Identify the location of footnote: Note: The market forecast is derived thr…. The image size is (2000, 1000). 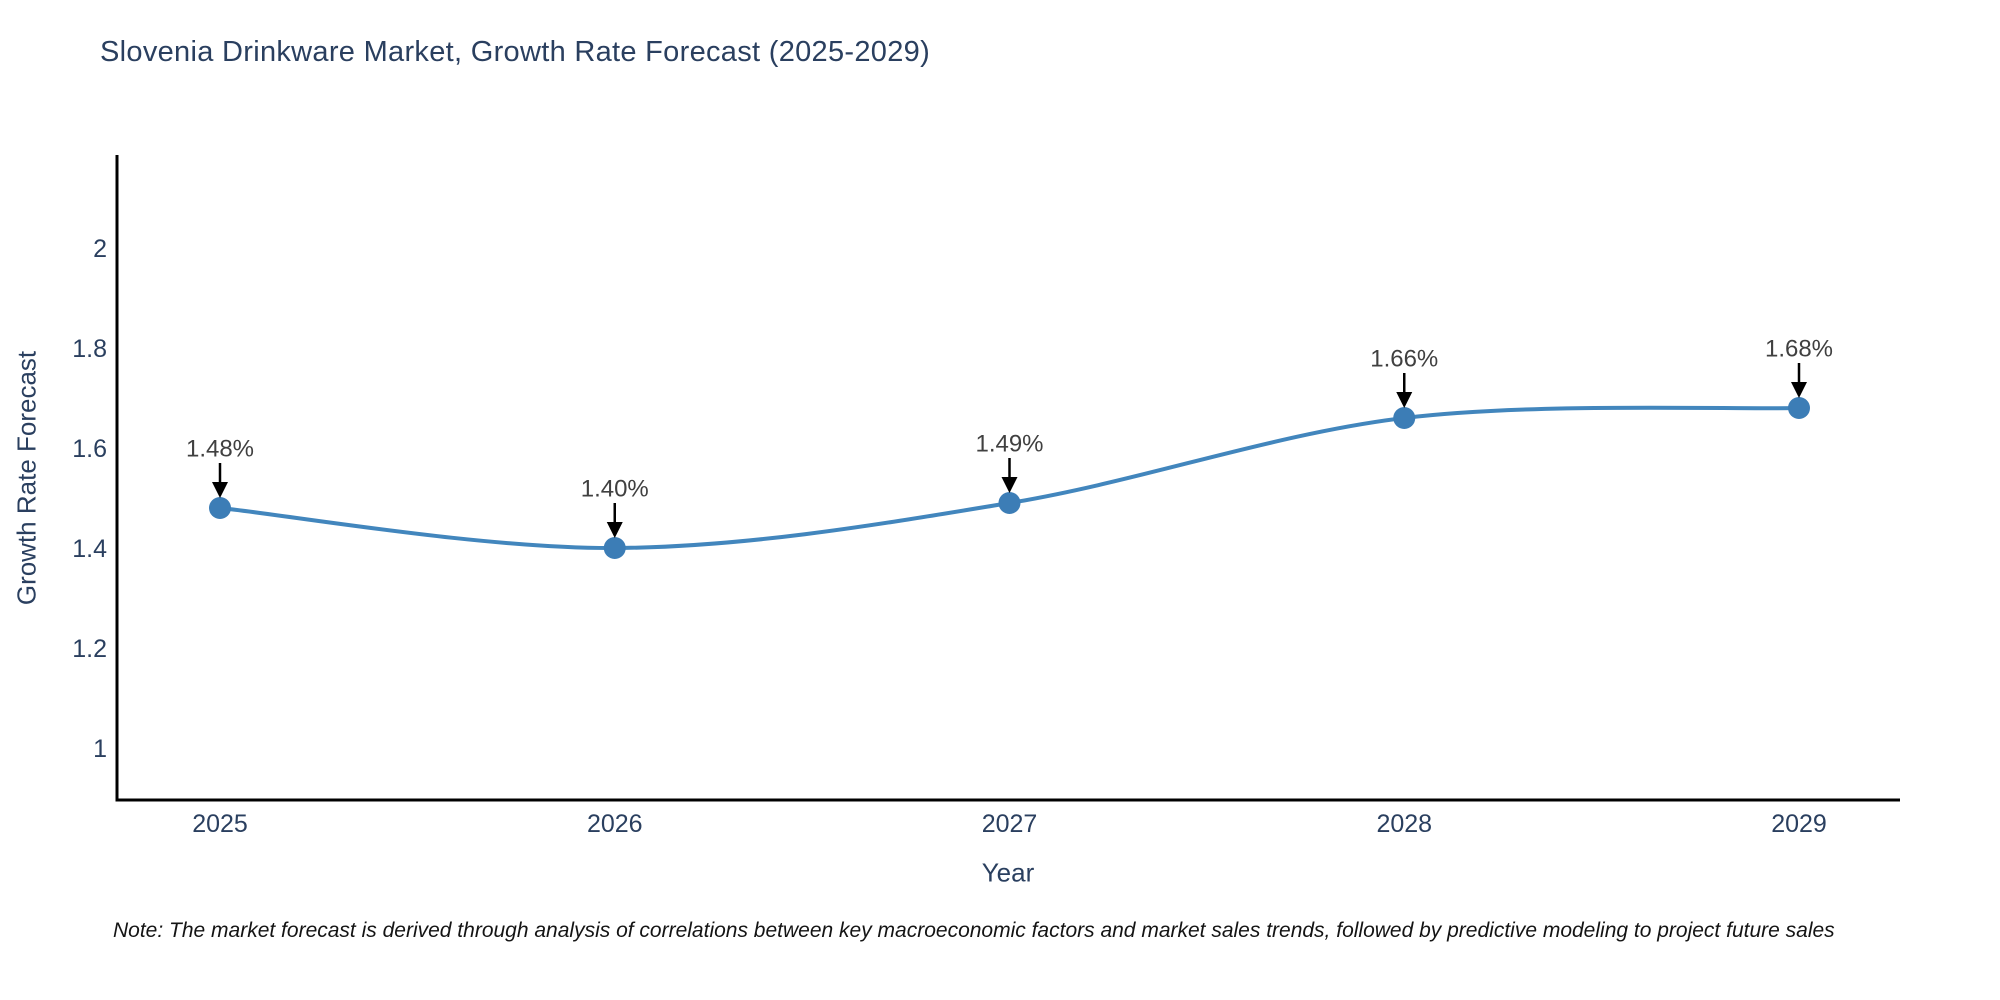
(974, 930).